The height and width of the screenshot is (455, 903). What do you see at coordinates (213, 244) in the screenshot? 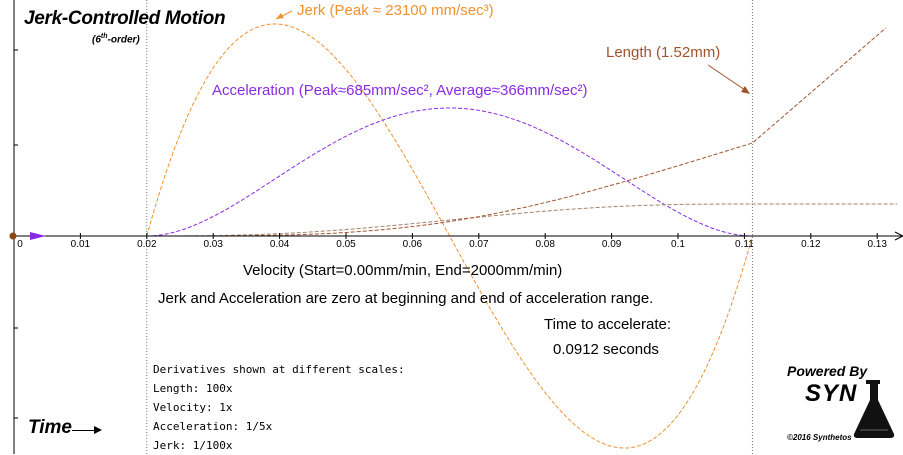
I see `x-tick-label-3: 0.03` at bounding box center [213, 244].